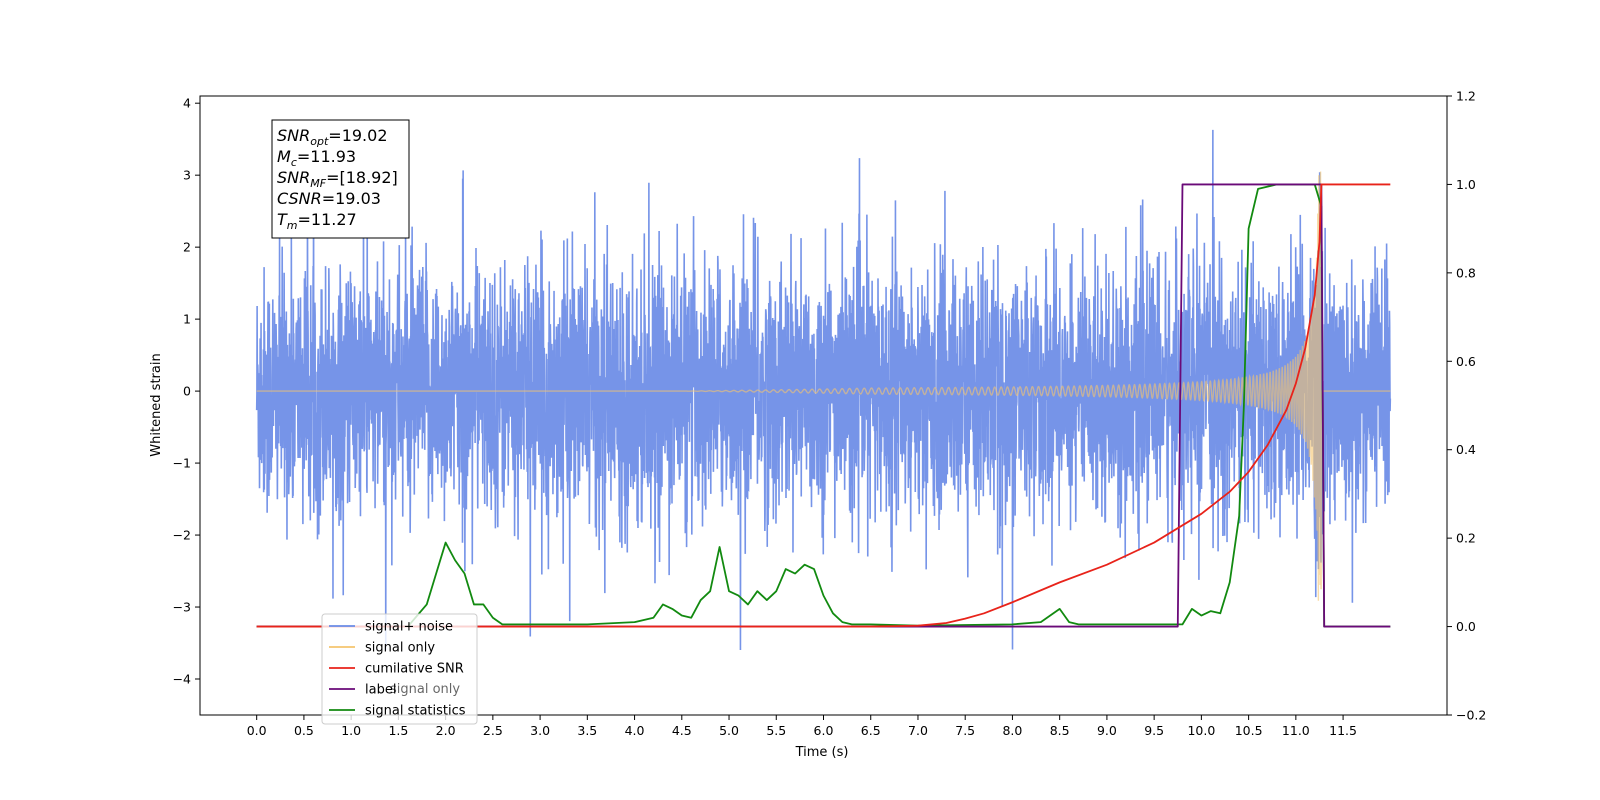 This screenshot has width=1600, height=800. What do you see at coordinates (182, 679) in the screenshot?
I see `y-tick-label-left: −4` at bounding box center [182, 679].